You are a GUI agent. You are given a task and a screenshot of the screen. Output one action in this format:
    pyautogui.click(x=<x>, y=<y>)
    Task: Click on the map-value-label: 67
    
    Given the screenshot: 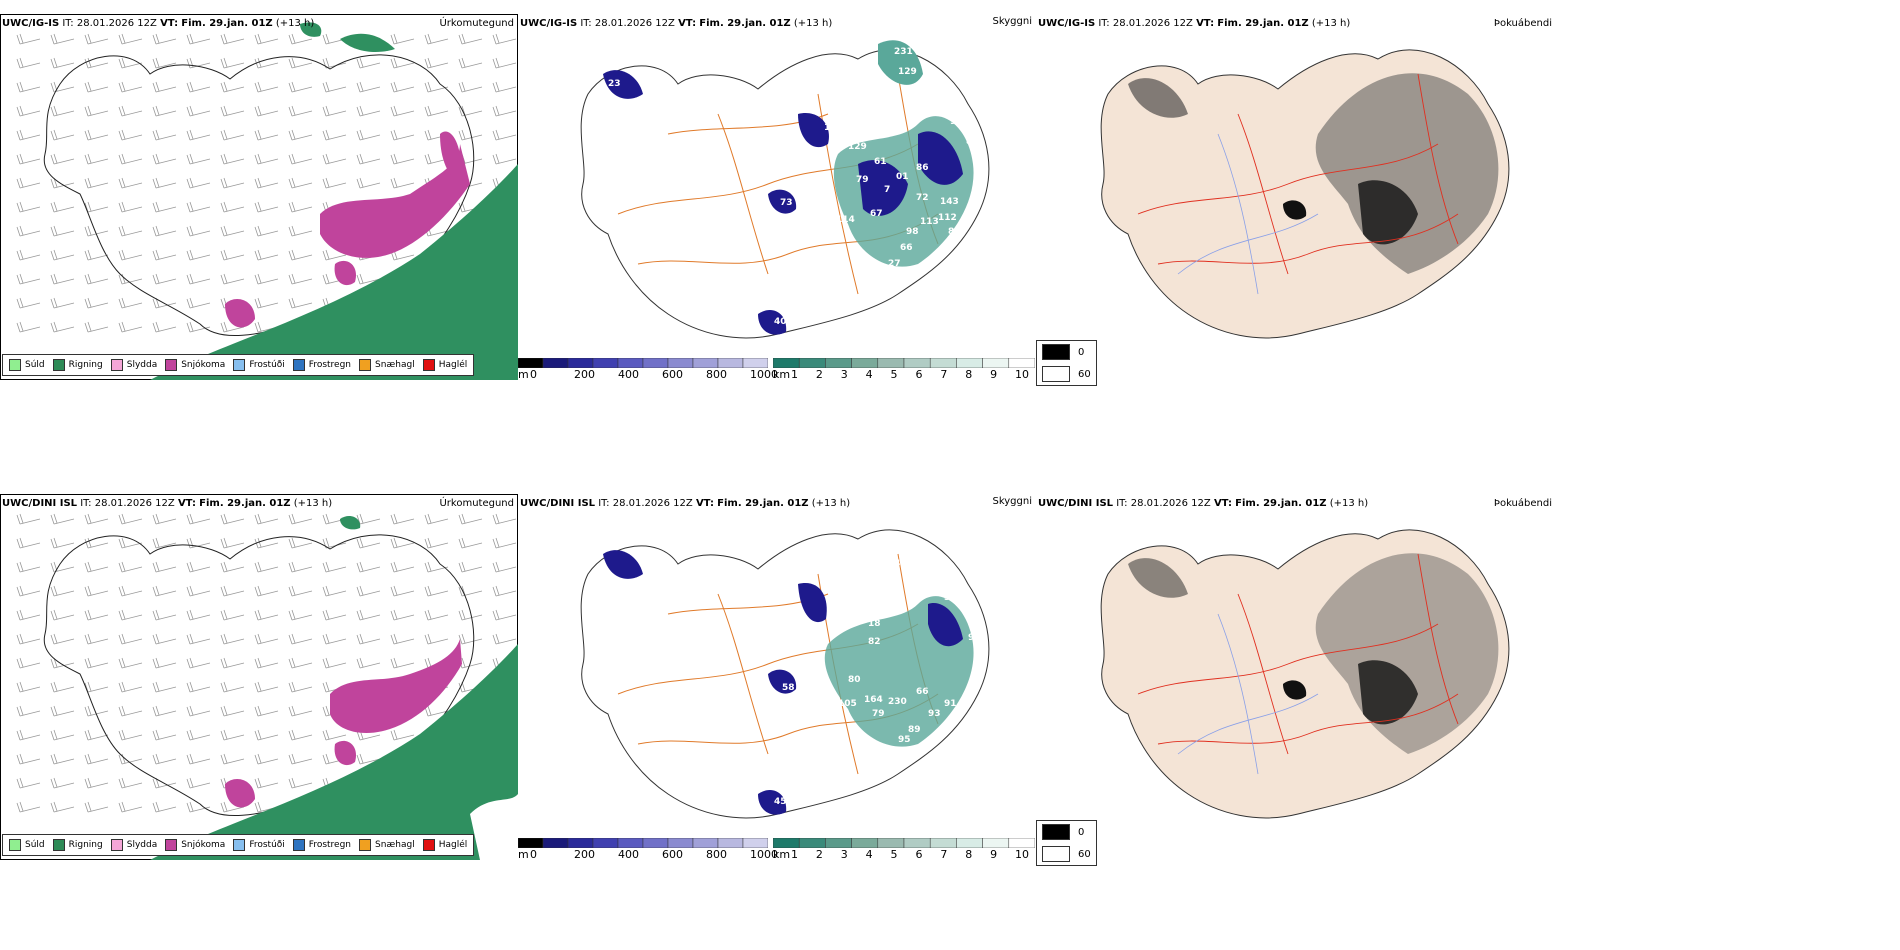 What is the action you would take?
    pyautogui.click(x=644, y=554)
    